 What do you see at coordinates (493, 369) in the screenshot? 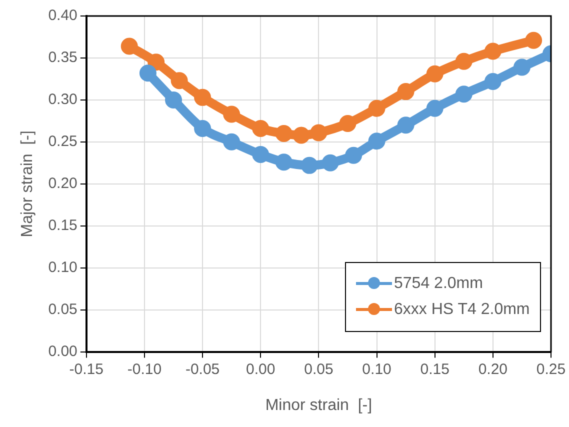
I see `x-tick-label: 0.20` at bounding box center [493, 369].